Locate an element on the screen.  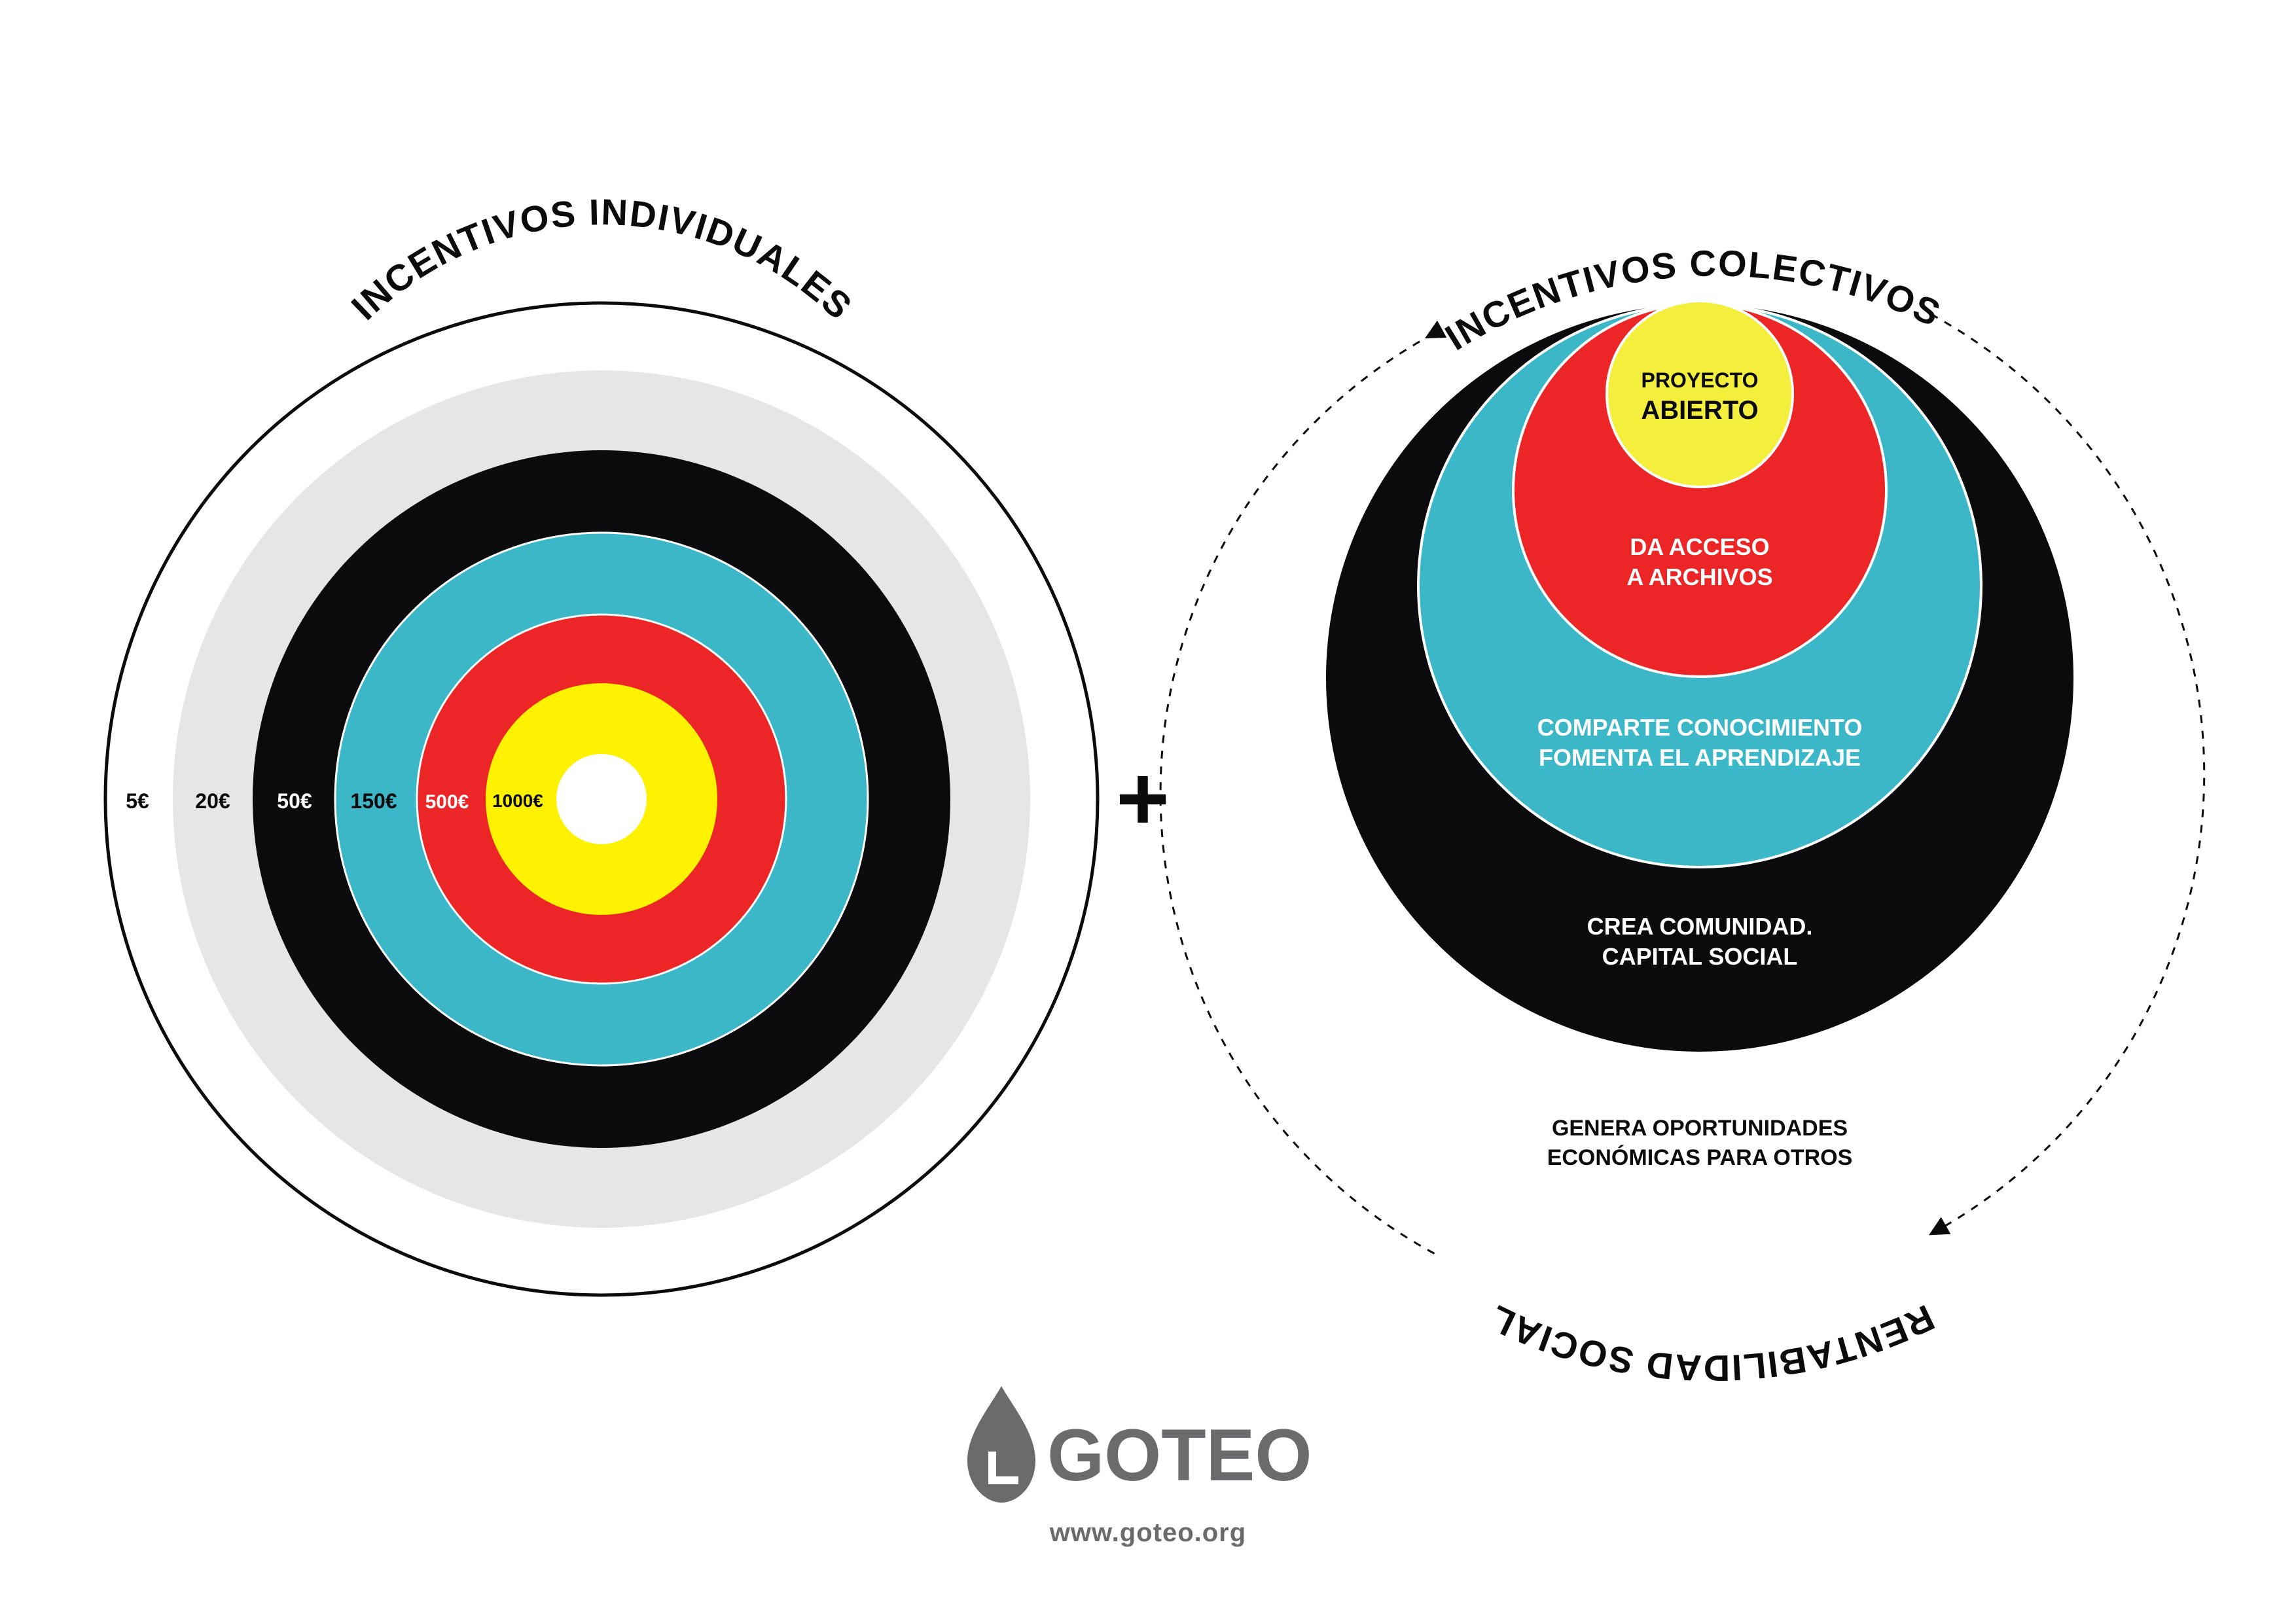
brand-name: GOTEO is located at coordinates (1179, 1455).